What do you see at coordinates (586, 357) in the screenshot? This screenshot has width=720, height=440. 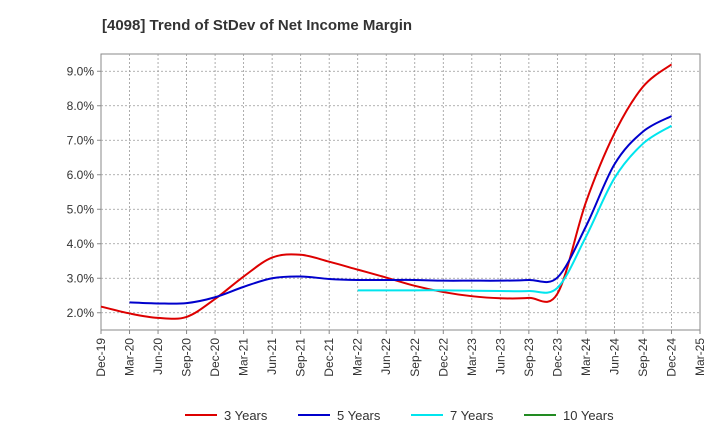 I see `x-tick-label: Mar-24` at bounding box center [586, 357].